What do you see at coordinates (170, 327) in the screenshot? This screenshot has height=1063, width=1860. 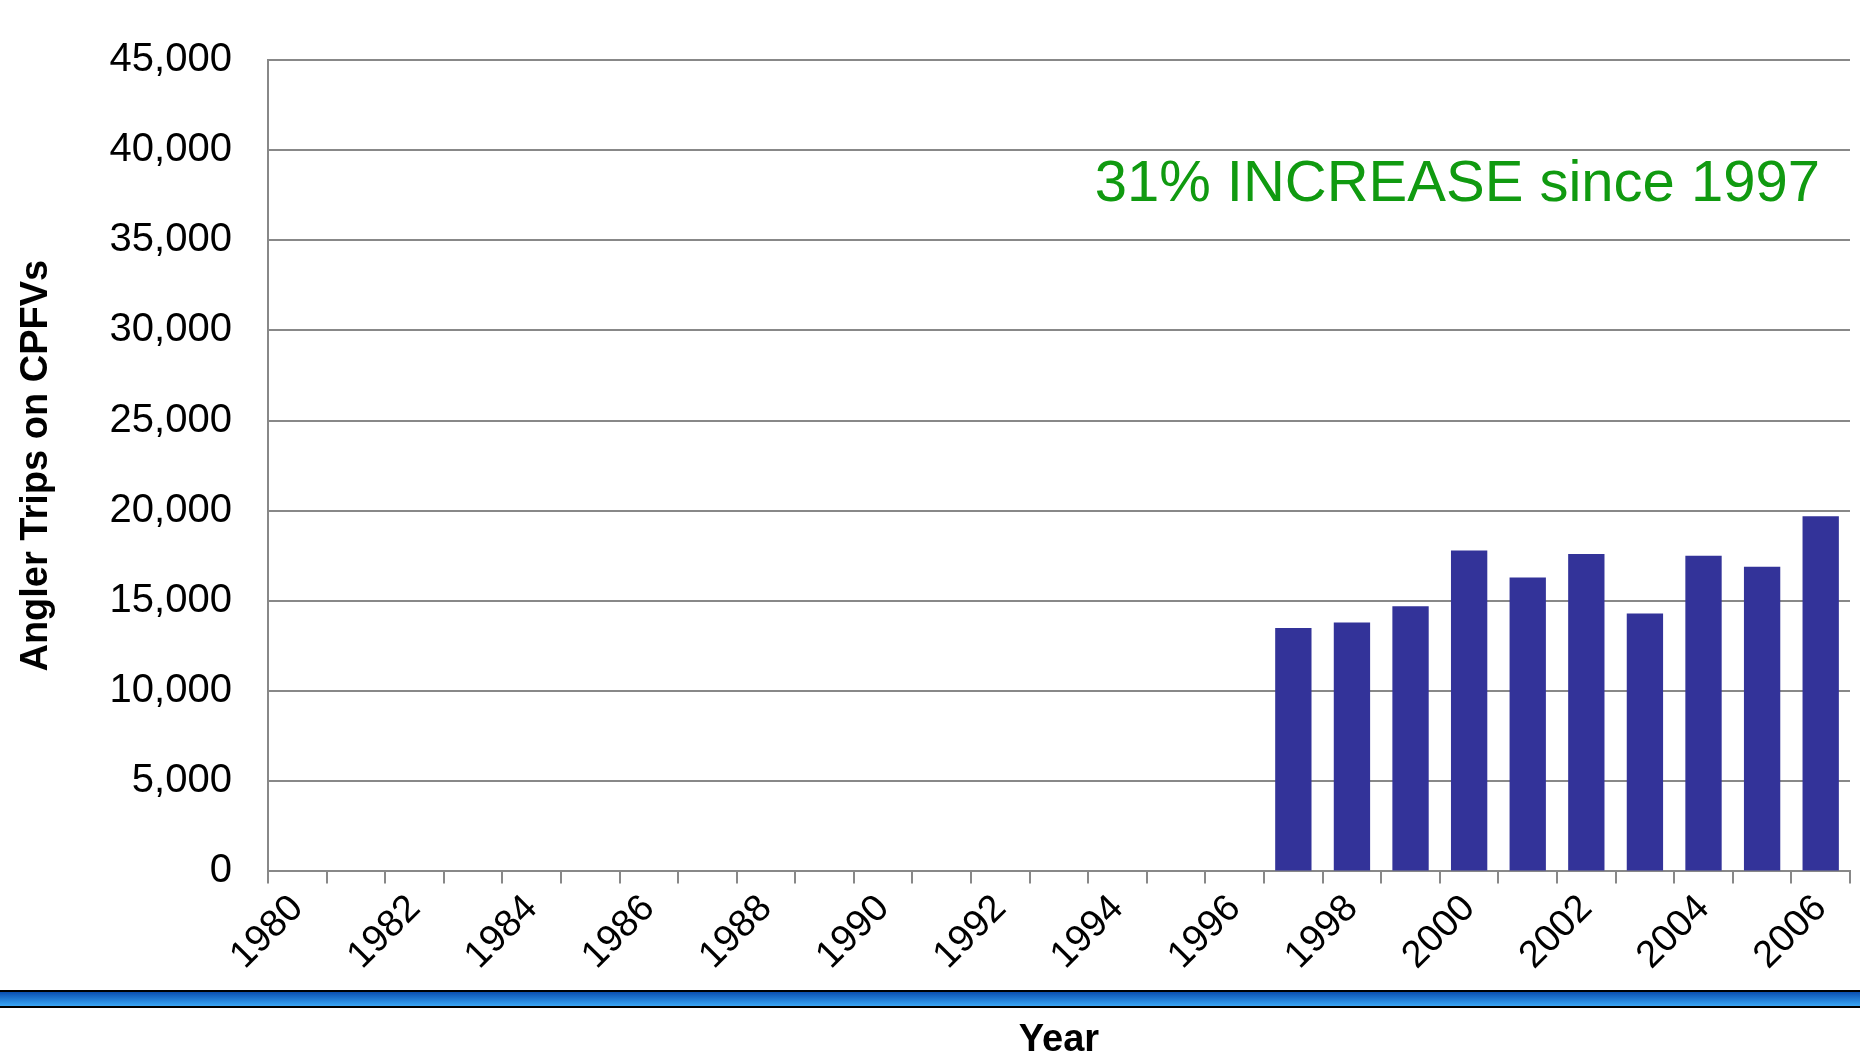 I see `y-tick-label: 30,000` at bounding box center [170, 327].